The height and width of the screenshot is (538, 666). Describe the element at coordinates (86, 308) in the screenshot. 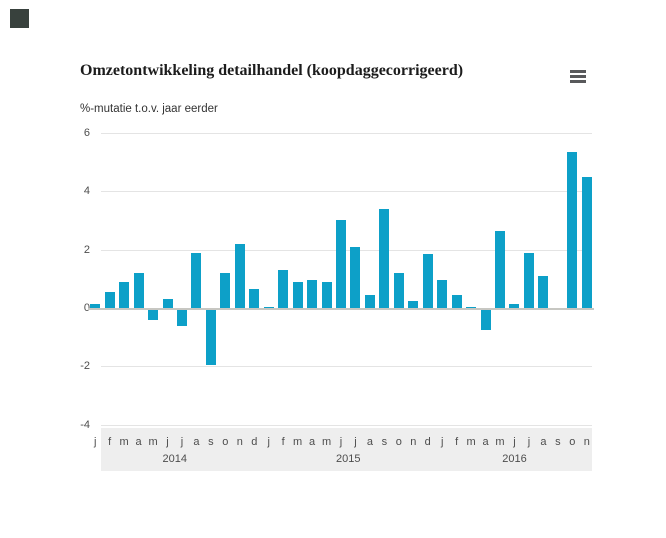

I see `y-axis-label: 0` at that location.